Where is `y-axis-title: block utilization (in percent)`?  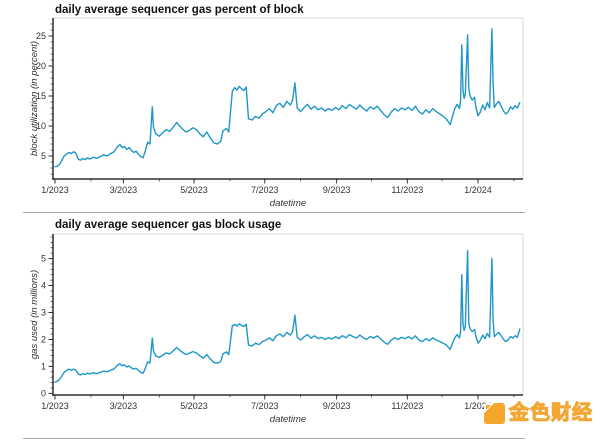
y-axis-title: block utilization (in percent) is located at coordinates (34, 98).